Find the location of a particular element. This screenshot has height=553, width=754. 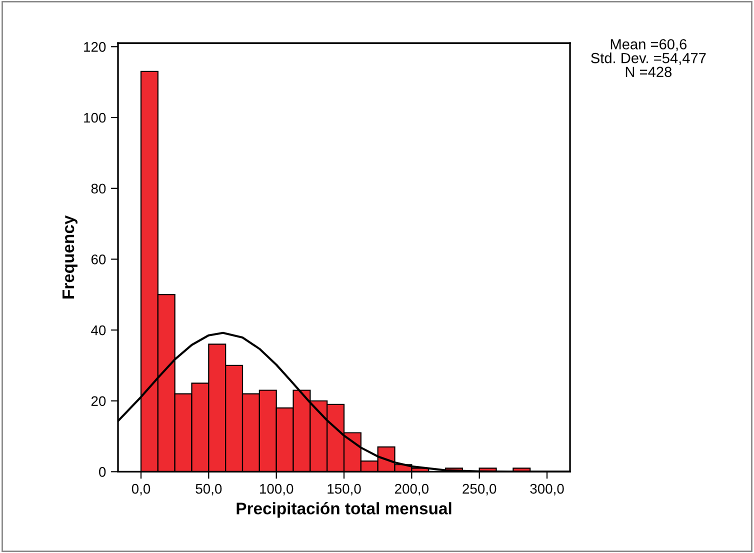

text: Mean =60,6 is located at coordinates (648, 45).